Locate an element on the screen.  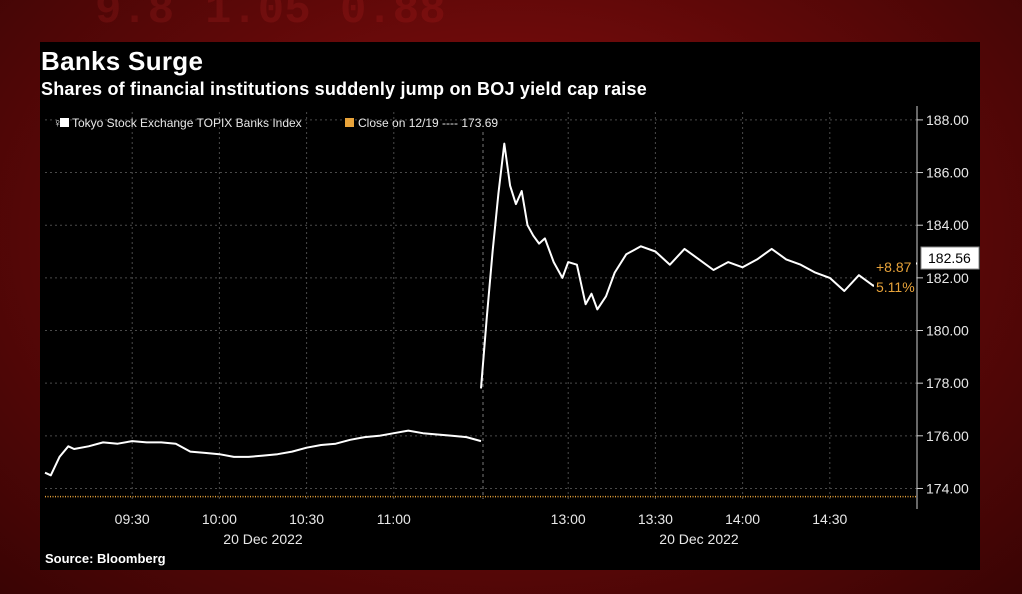
y-tick-label: 180.00 is located at coordinates (947, 331).